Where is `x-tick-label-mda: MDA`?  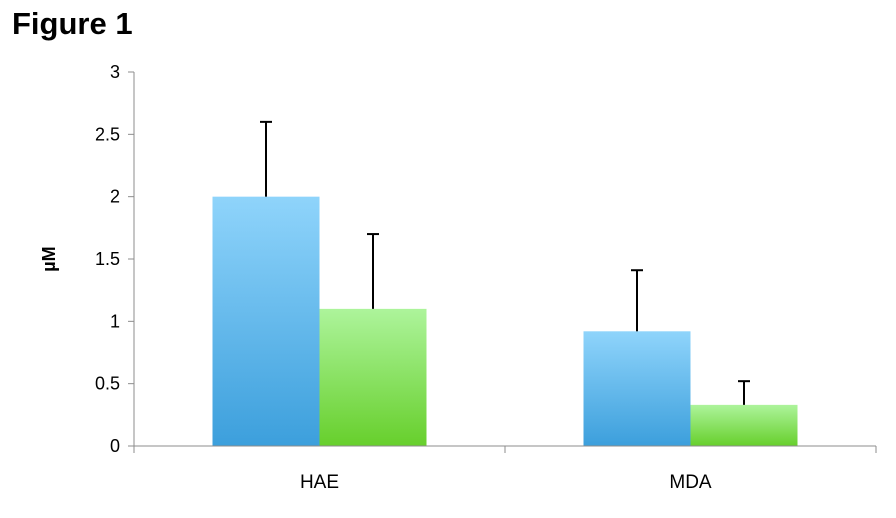
x-tick-label-mda: MDA is located at coordinates (690, 482).